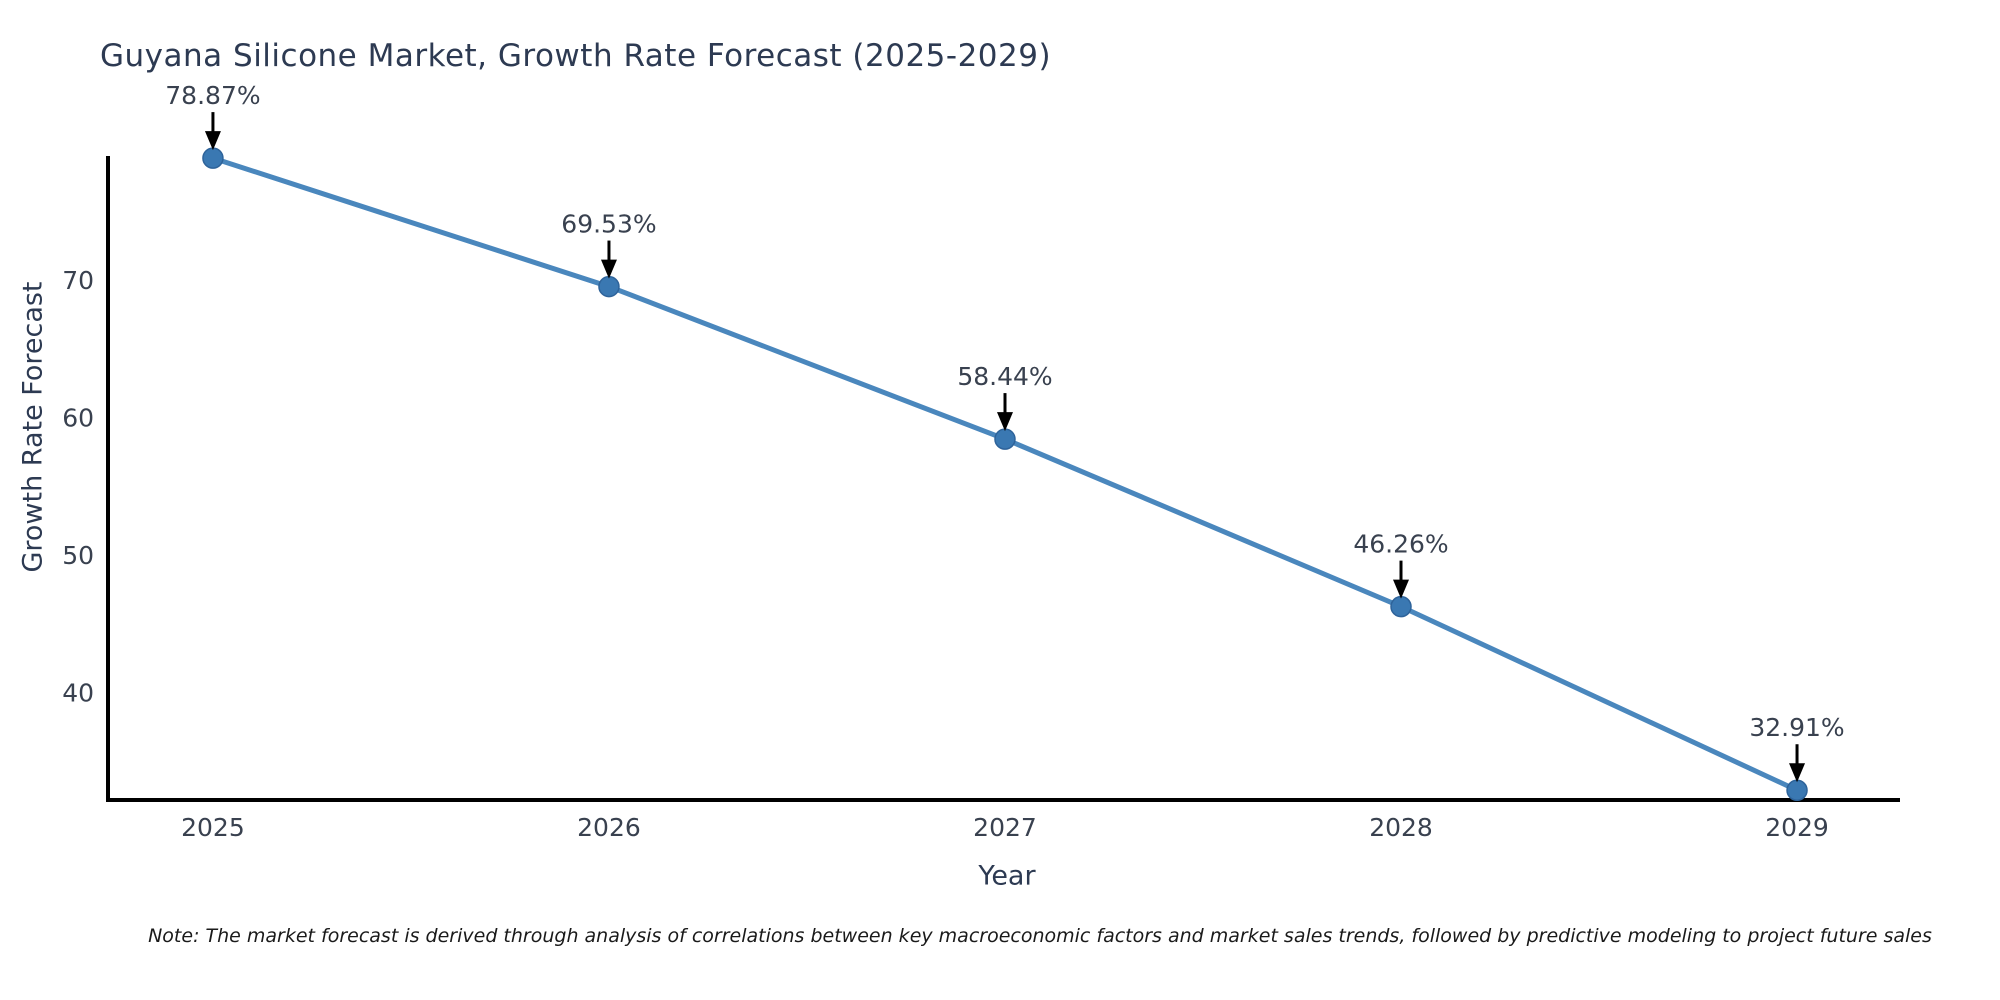 The width and height of the screenshot is (2000, 1000). What do you see at coordinates (78, 693) in the screenshot?
I see `y-tick-label: 40` at bounding box center [78, 693].